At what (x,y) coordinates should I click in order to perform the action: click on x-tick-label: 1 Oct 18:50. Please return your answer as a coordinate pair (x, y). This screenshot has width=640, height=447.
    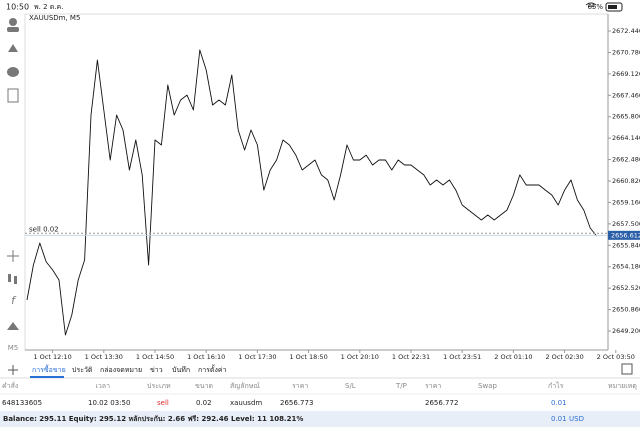
    Looking at the image, I should click on (308, 357).